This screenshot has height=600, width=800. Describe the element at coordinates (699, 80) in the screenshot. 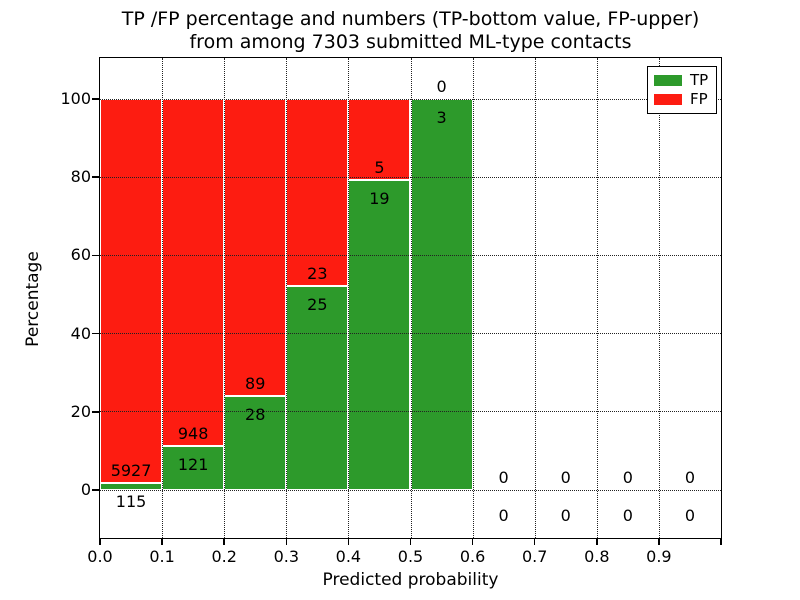

I see `legend-label-tp: TP` at that location.